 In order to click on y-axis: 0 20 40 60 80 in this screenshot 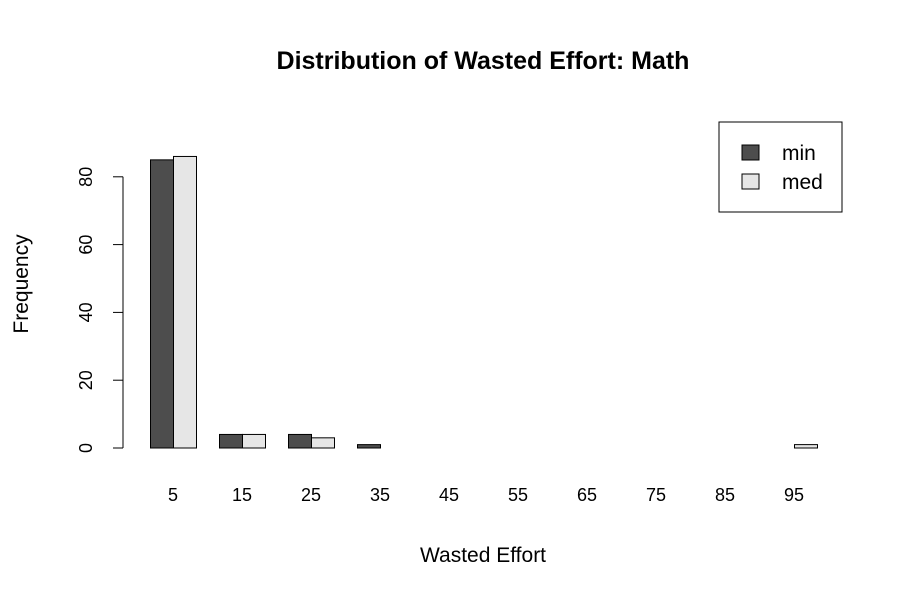, I will do `click(100, 310)`.